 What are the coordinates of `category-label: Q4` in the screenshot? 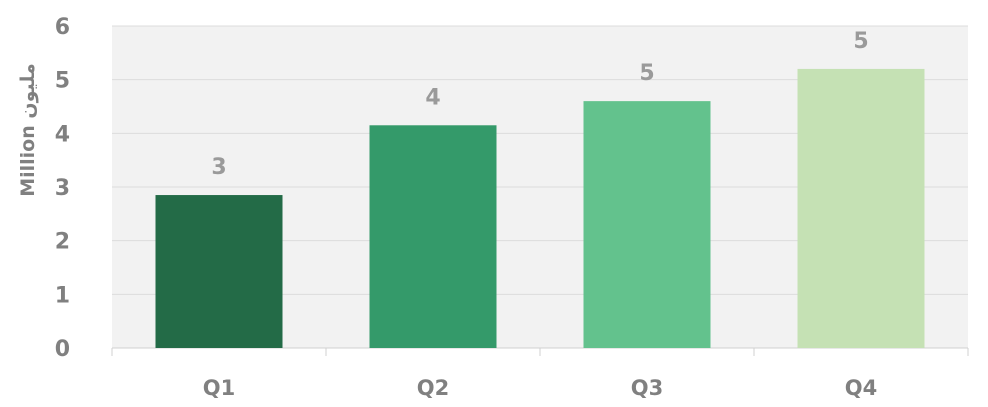 It's located at (861, 388).